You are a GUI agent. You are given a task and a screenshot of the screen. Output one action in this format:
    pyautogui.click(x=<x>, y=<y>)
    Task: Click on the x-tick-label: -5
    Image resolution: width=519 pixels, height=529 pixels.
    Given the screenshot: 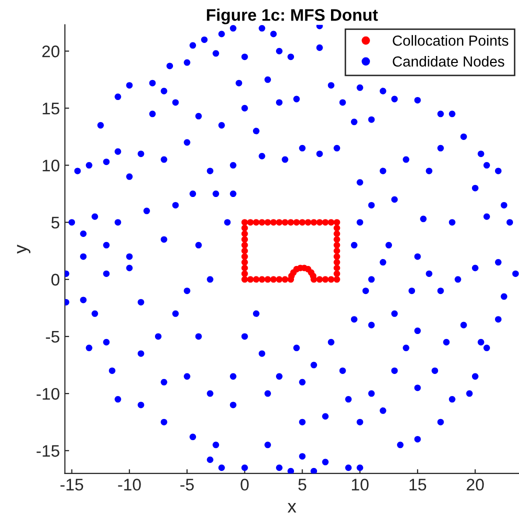 What is the action you would take?
    pyautogui.click(x=187, y=484)
    